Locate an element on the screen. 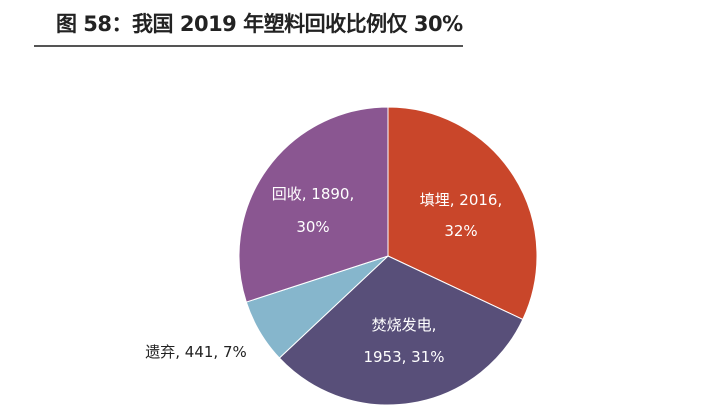 The height and width of the screenshot is (418, 705). pie-slice-回收 is located at coordinates (313, 204).